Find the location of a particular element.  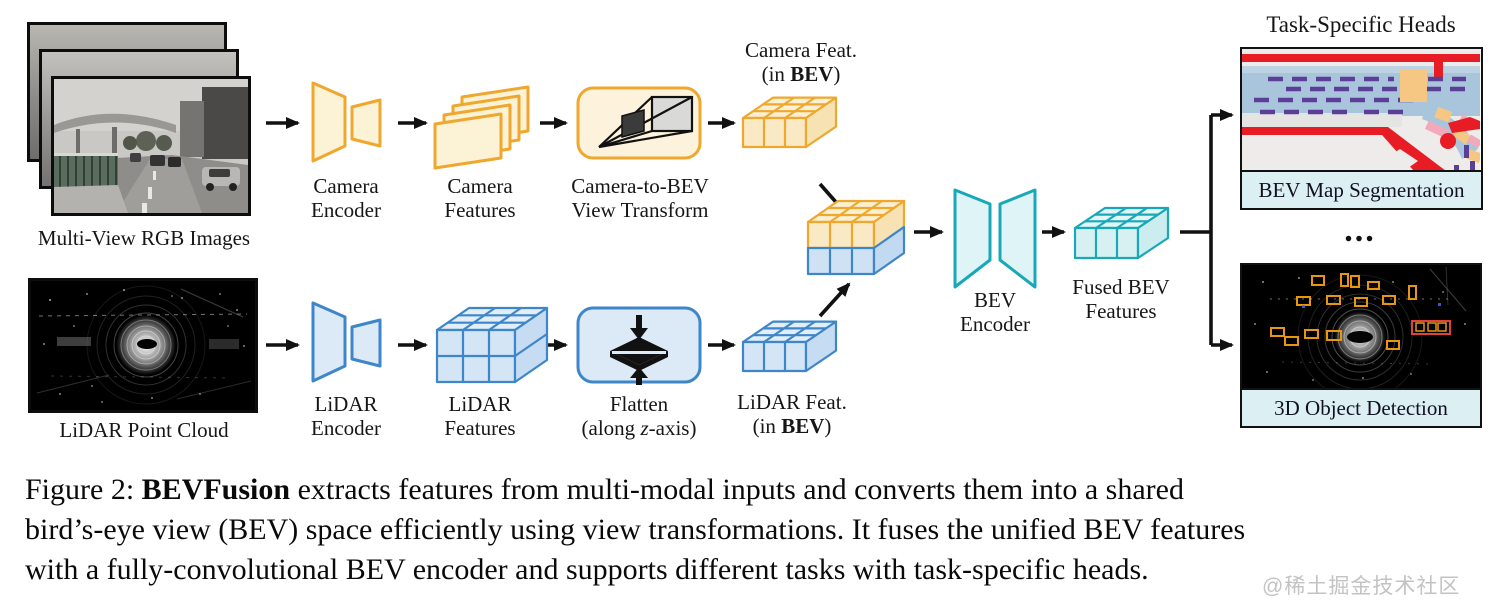

lidar-pointcloud-label: LiDAR Point Cloud is located at coordinates (144, 430).